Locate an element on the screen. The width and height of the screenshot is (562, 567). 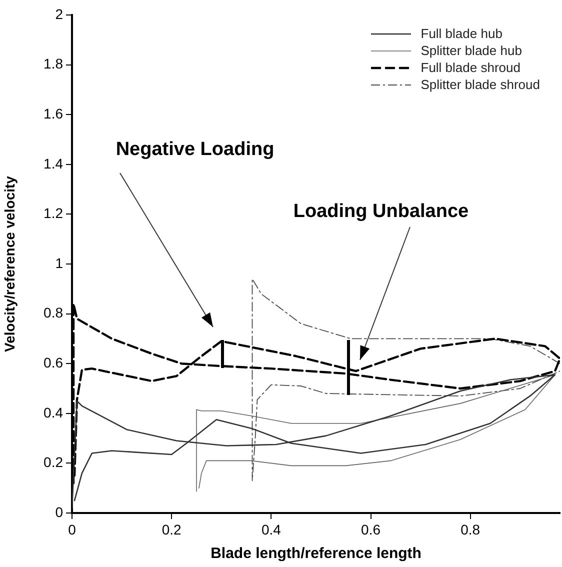
y-tick-label: 1.2 is located at coordinates (54, 213).